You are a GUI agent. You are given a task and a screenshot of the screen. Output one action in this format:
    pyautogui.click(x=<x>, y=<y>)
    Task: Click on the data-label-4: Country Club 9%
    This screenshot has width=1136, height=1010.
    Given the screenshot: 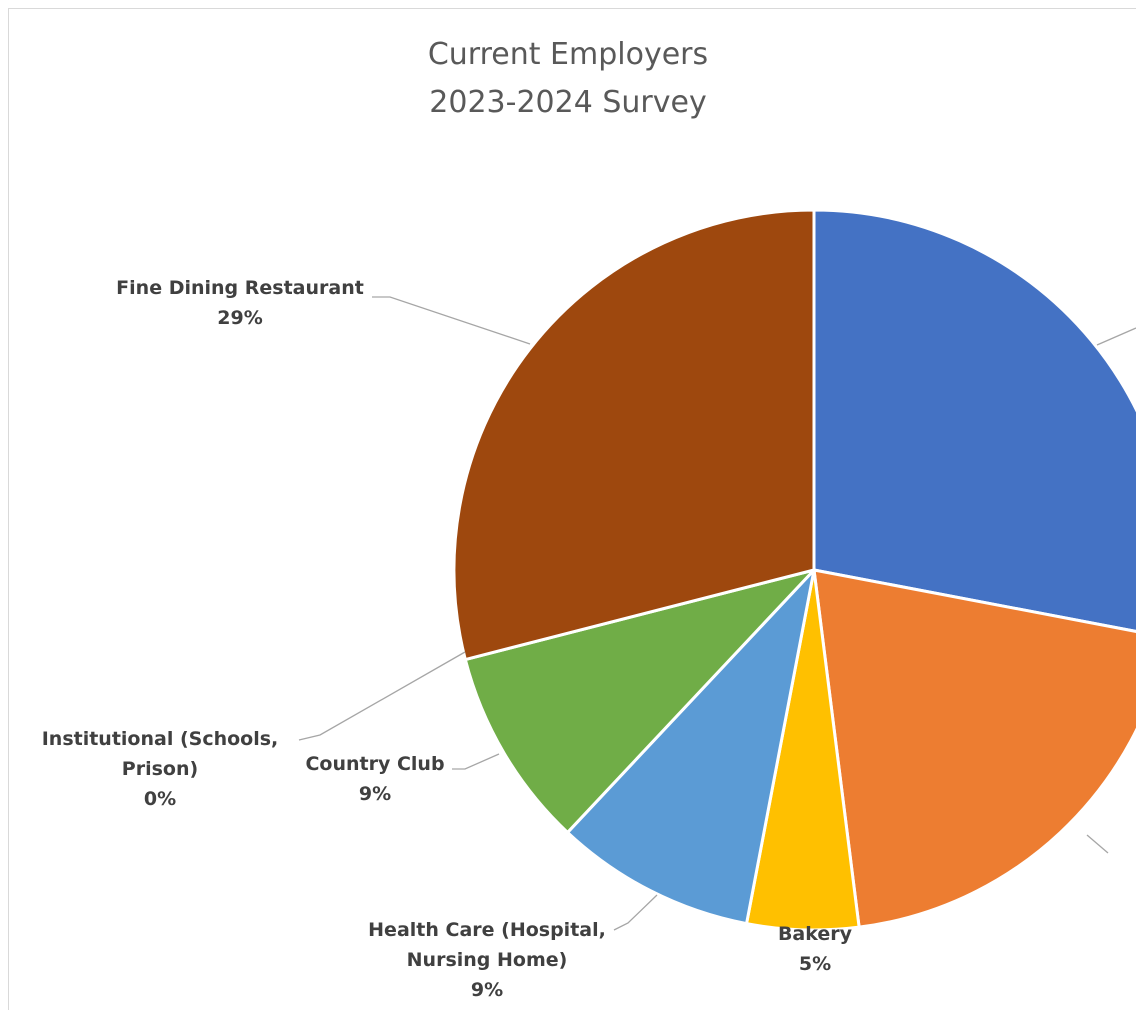 What is the action you would take?
    pyautogui.click(x=374, y=779)
    